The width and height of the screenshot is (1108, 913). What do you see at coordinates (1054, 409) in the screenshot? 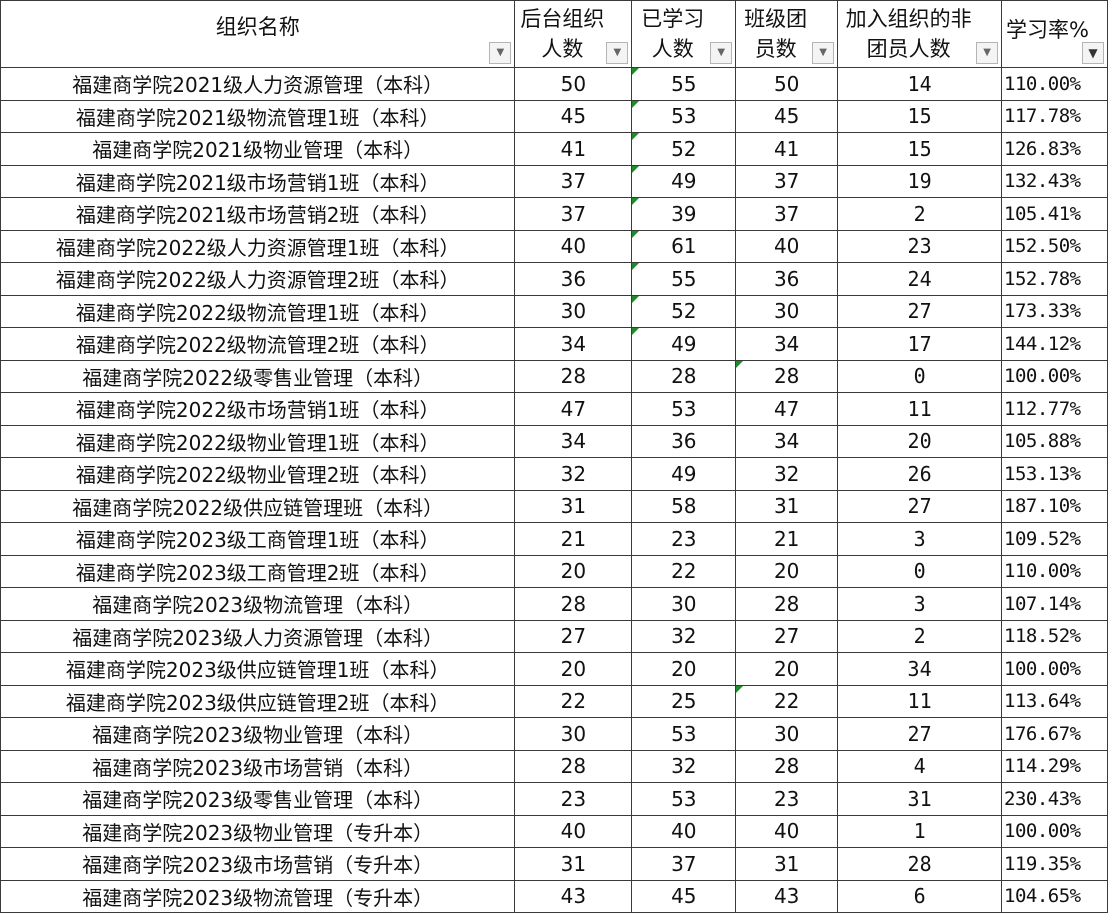
I see `cell-learning-rate: 112.77%` at bounding box center [1054, 409].